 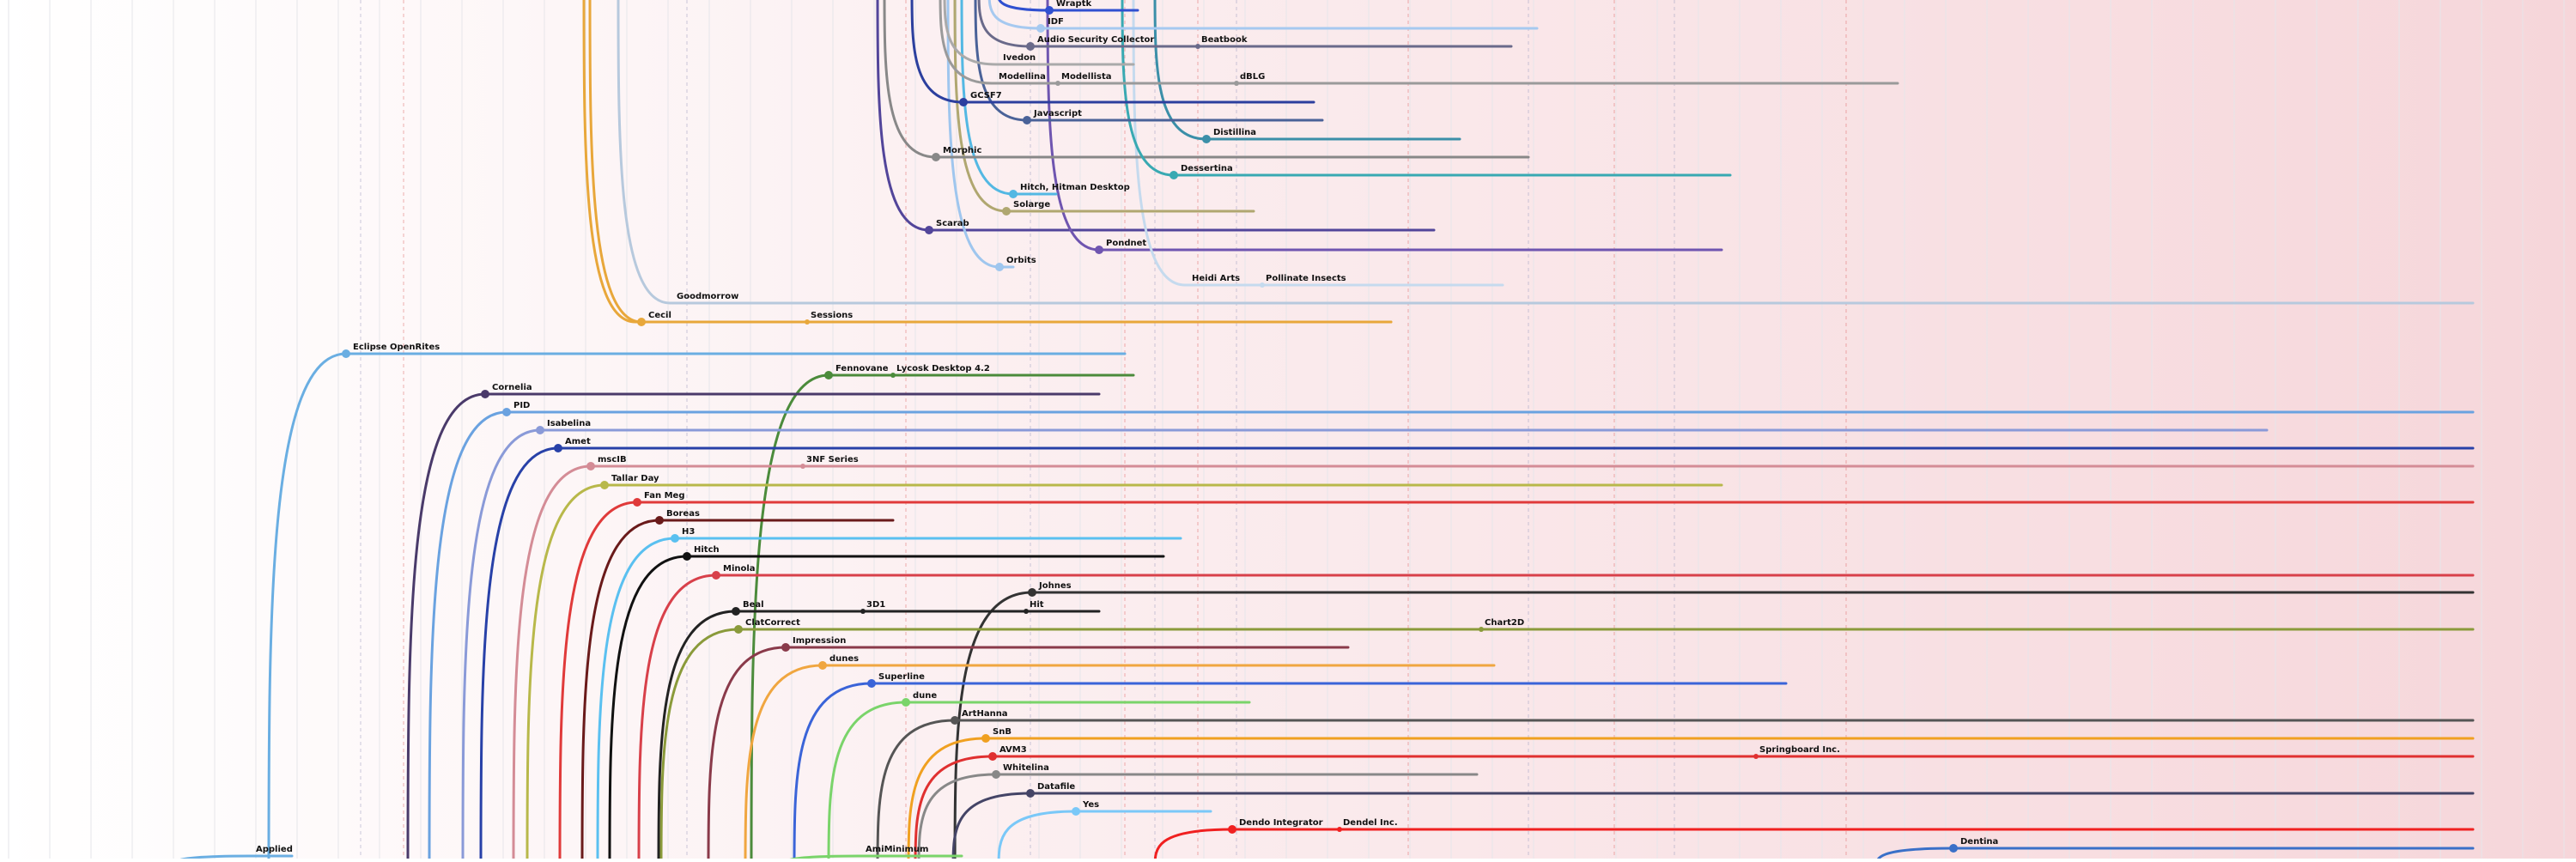 I want to click on branch-label: Orbits, so click(x=1021, y=260).